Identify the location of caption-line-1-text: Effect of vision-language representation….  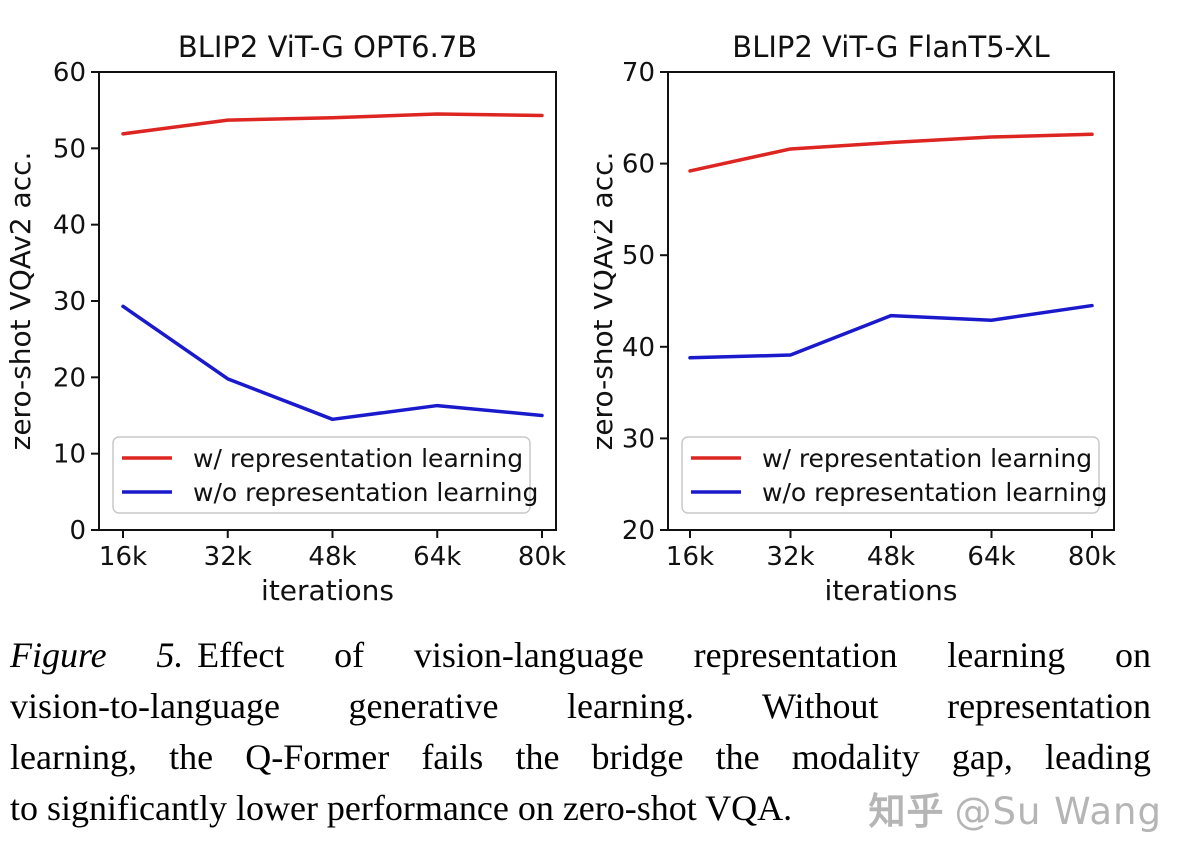
(674, 655).